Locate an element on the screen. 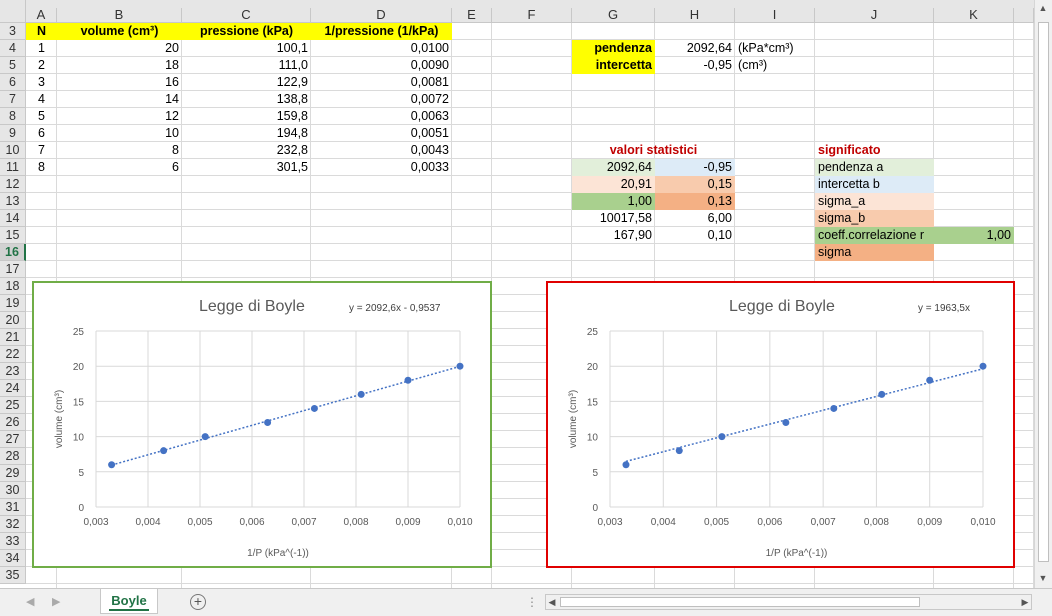  stats-value-a: 167,90 is located at coordinates (632, 235).